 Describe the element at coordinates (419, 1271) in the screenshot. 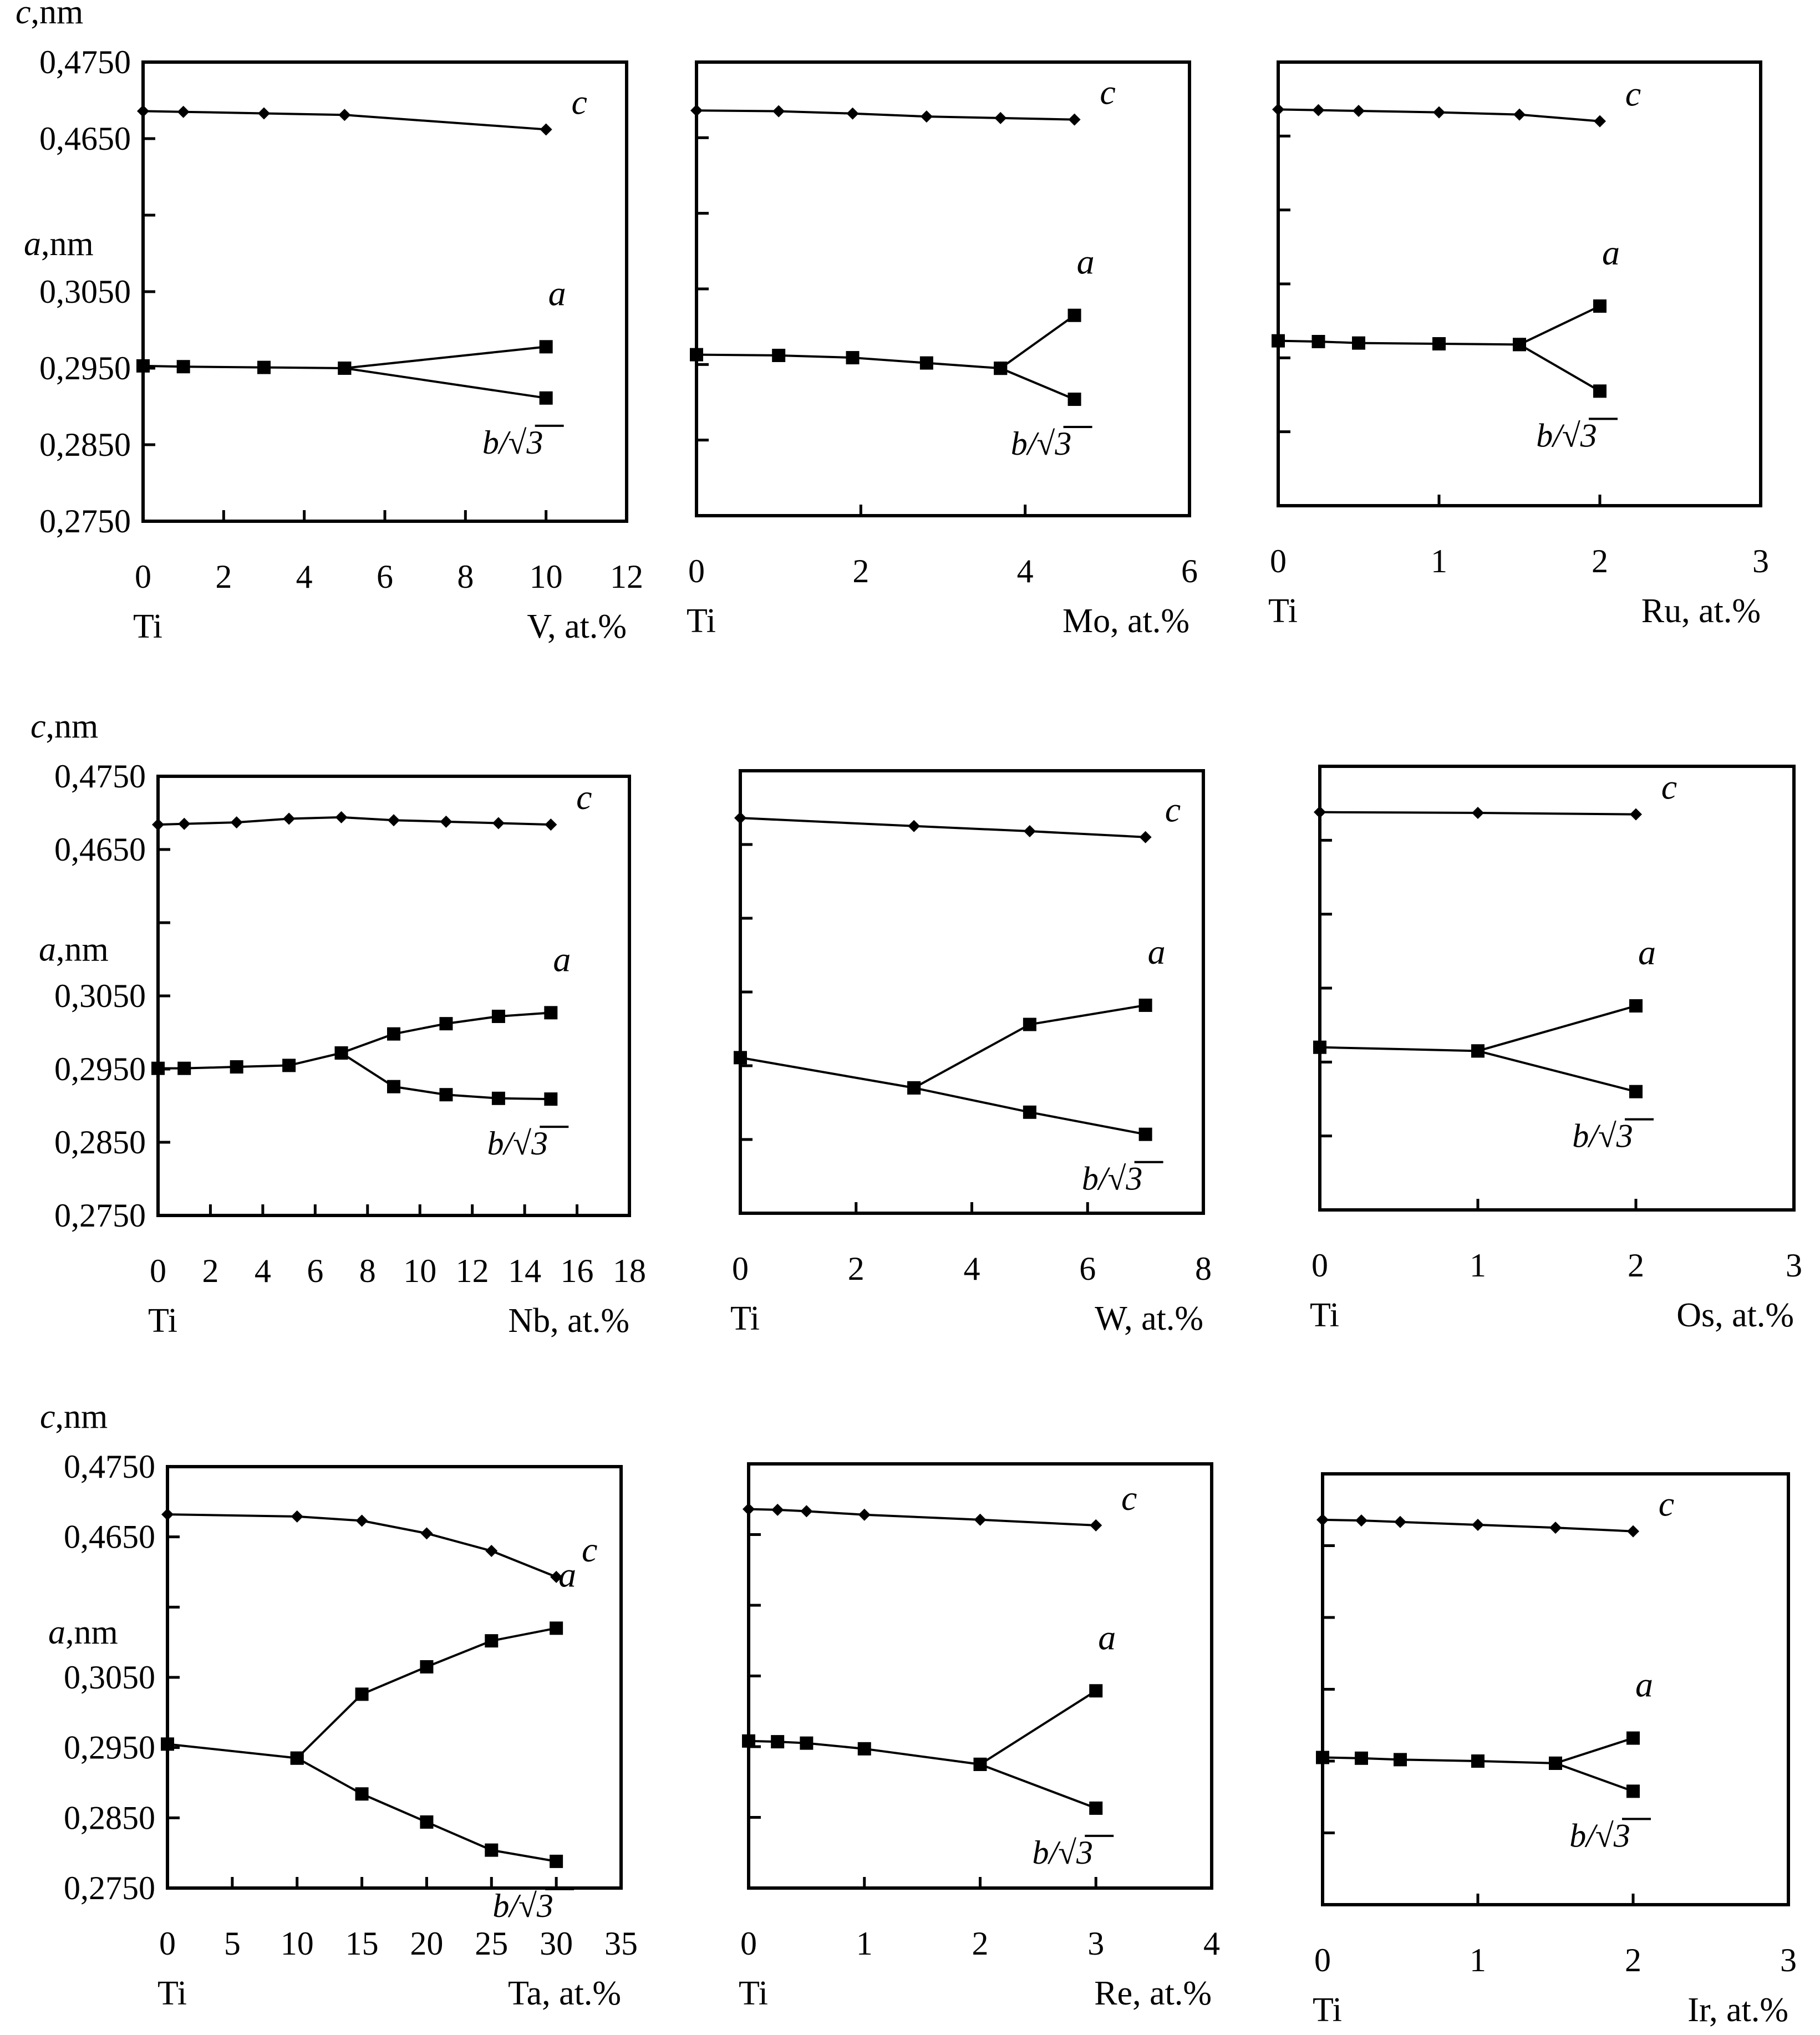

I see `x-tick-label: 10` at that location.